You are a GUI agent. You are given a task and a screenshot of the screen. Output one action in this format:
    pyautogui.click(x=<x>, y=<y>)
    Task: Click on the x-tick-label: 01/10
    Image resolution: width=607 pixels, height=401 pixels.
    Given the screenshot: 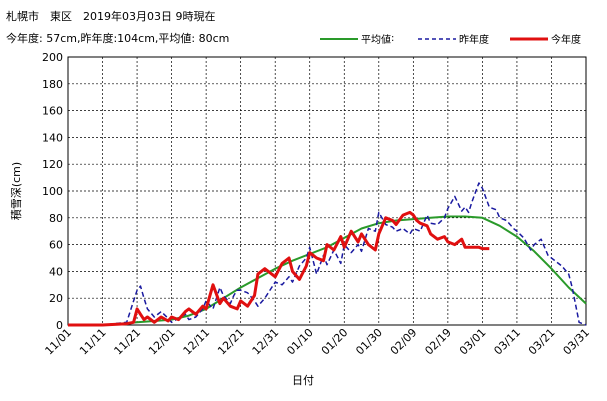 What is the action you would take?
    pyautogui.click(x=300, y=342)
    